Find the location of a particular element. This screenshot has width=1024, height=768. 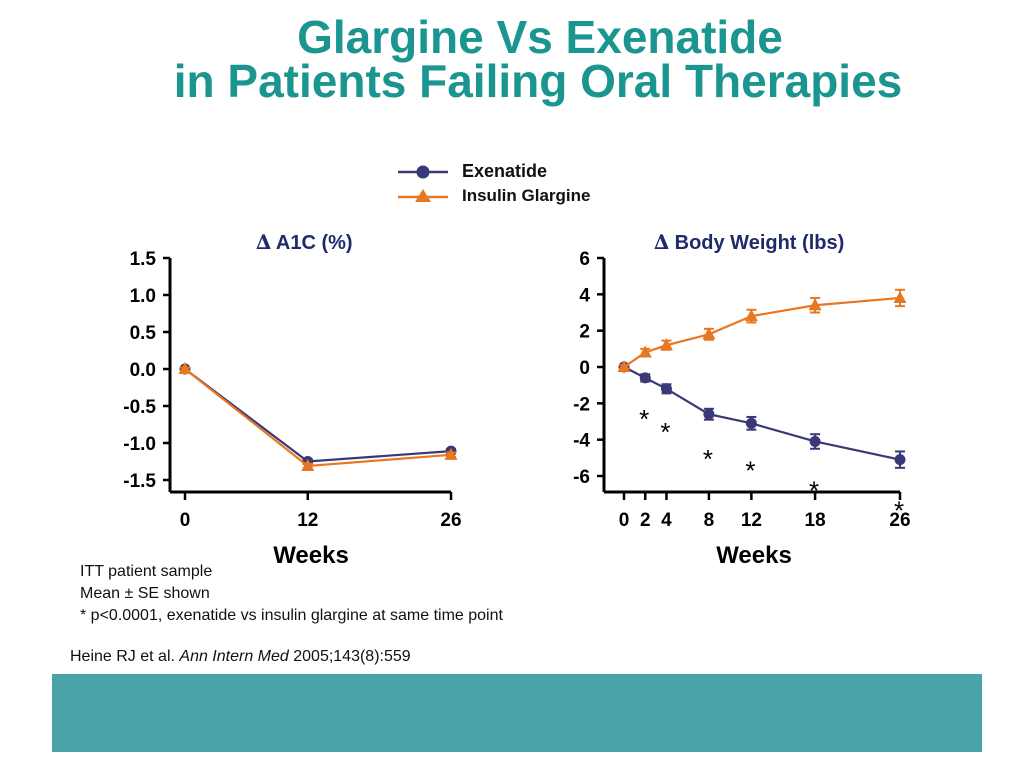

x-tick-label: 2 is located at coordinates (645, 520).